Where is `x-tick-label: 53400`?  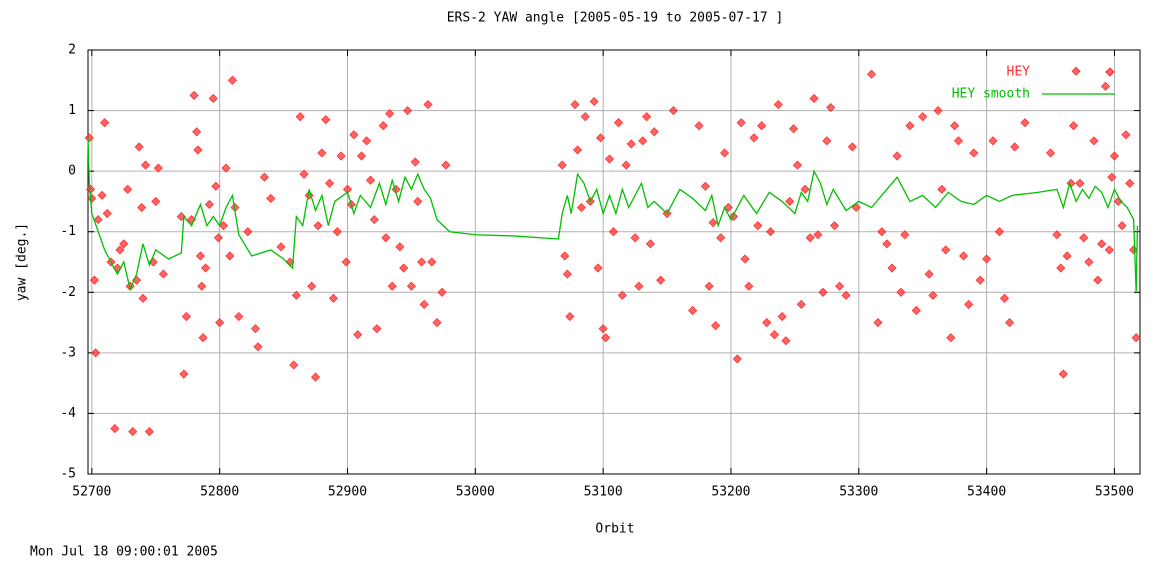 x-tick-label: 53400 is located at coordinates (986, 492).